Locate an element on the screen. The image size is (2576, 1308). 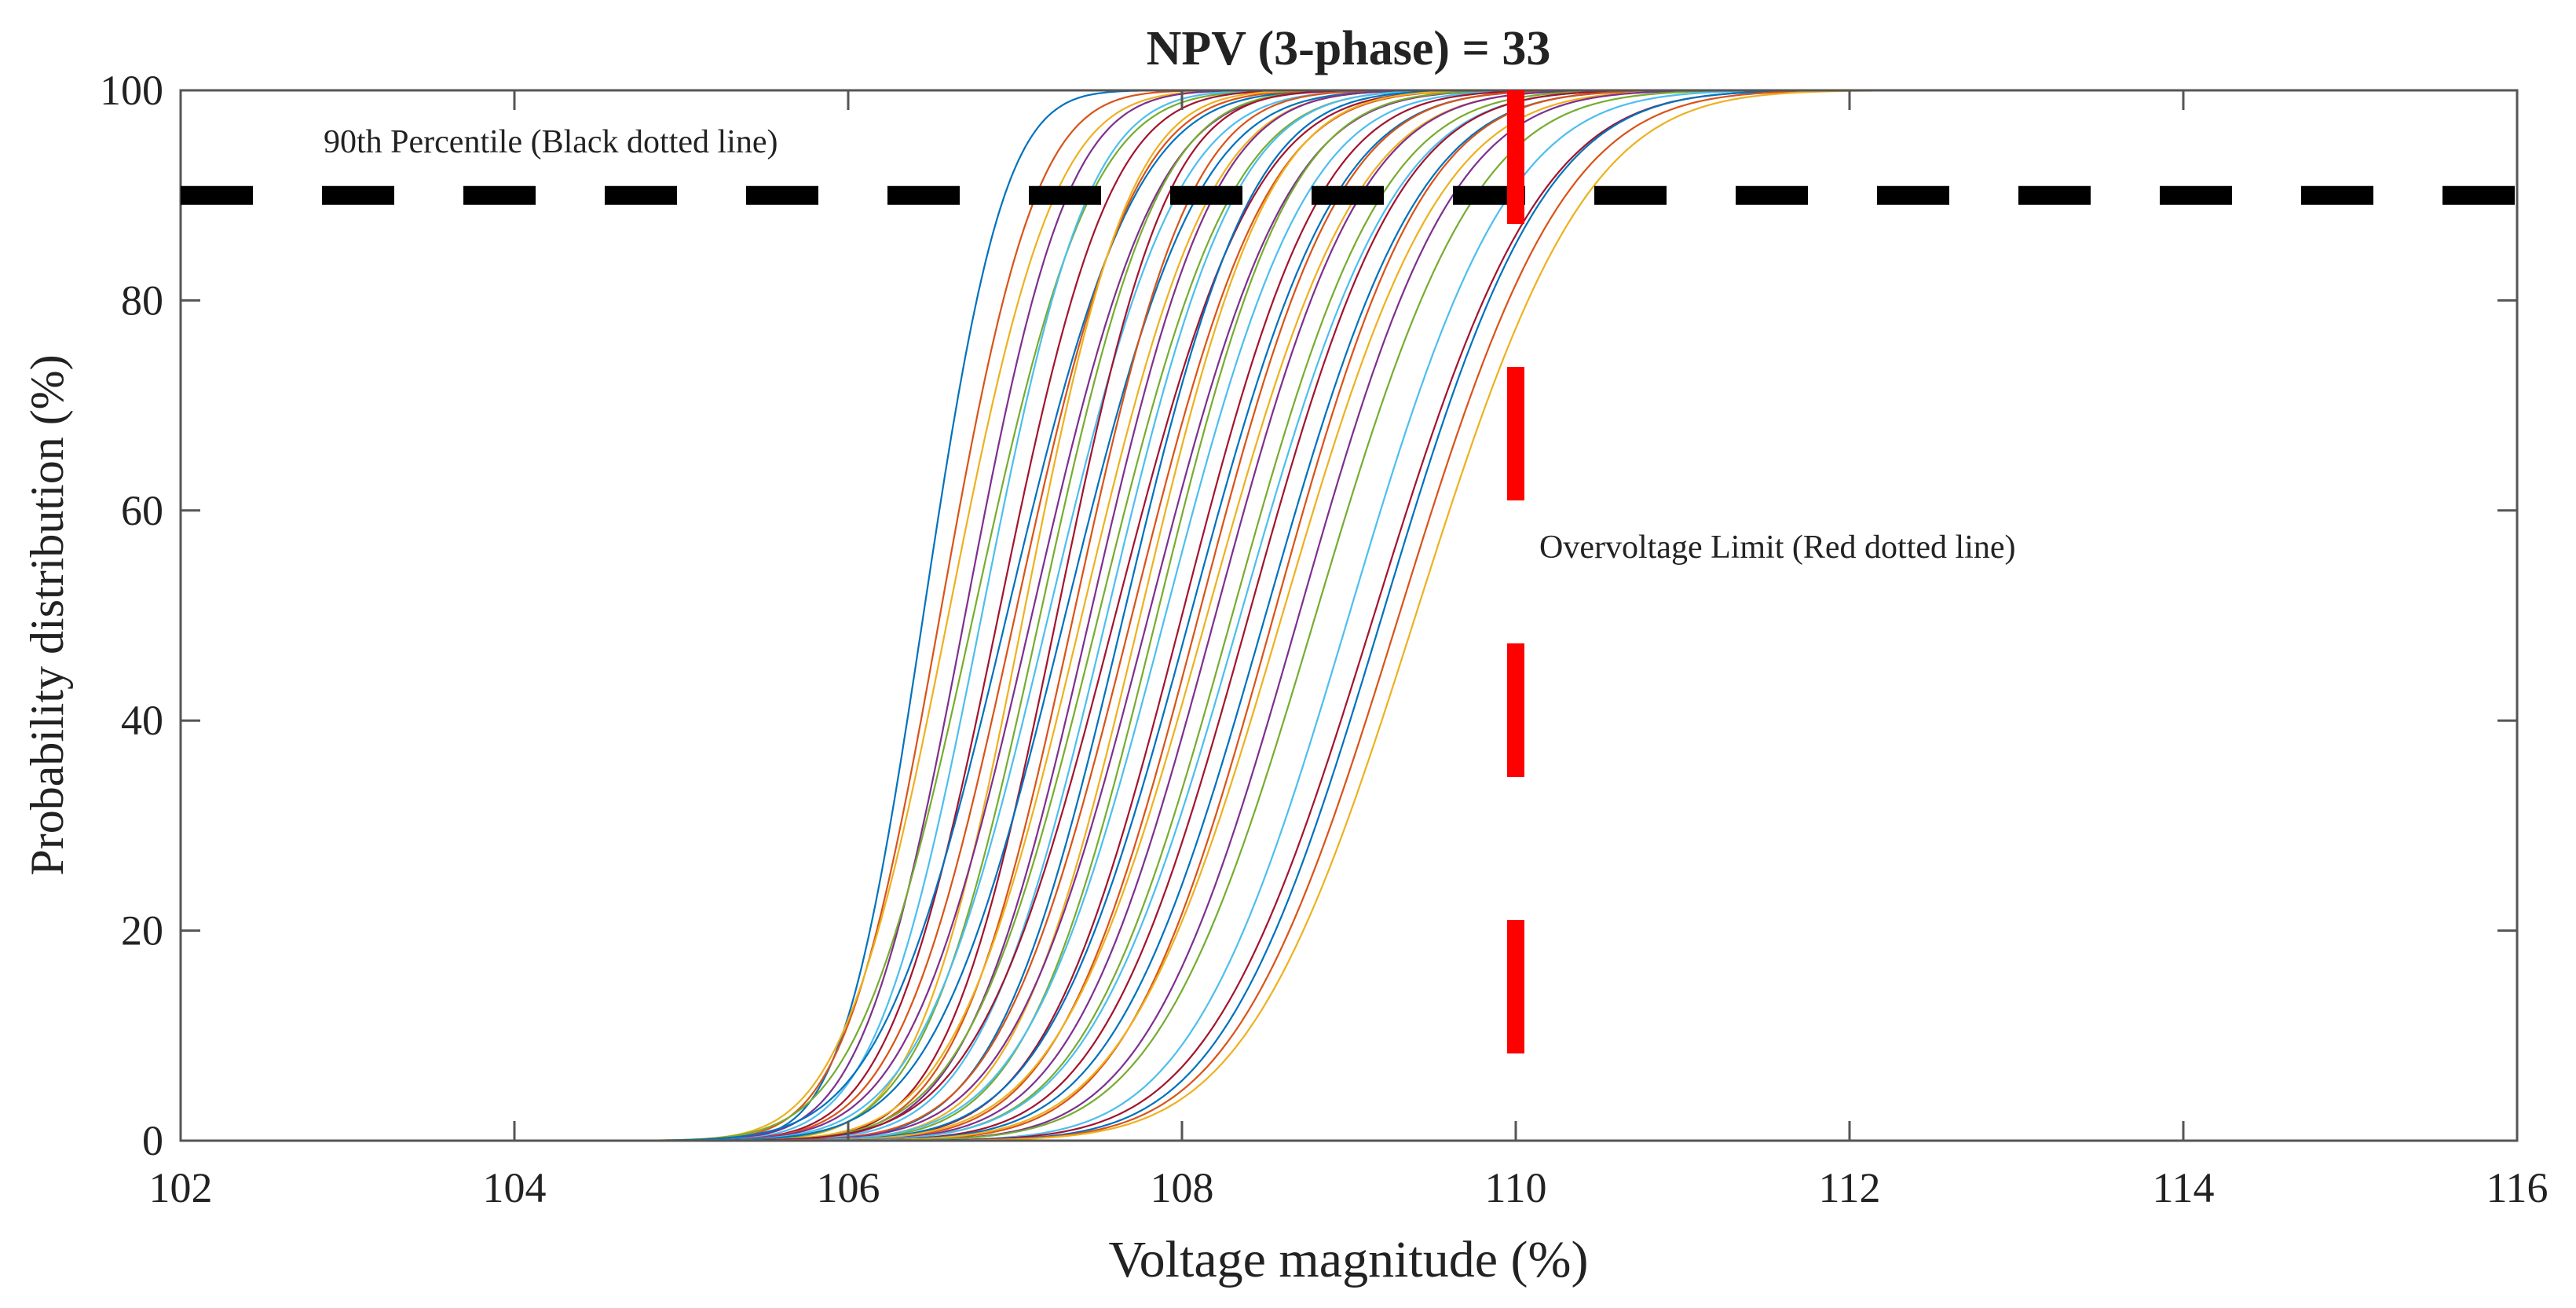
overvoltage-annotation: Overvoltage Limit (Red dotted line) is located at coordinates (1778, 547).